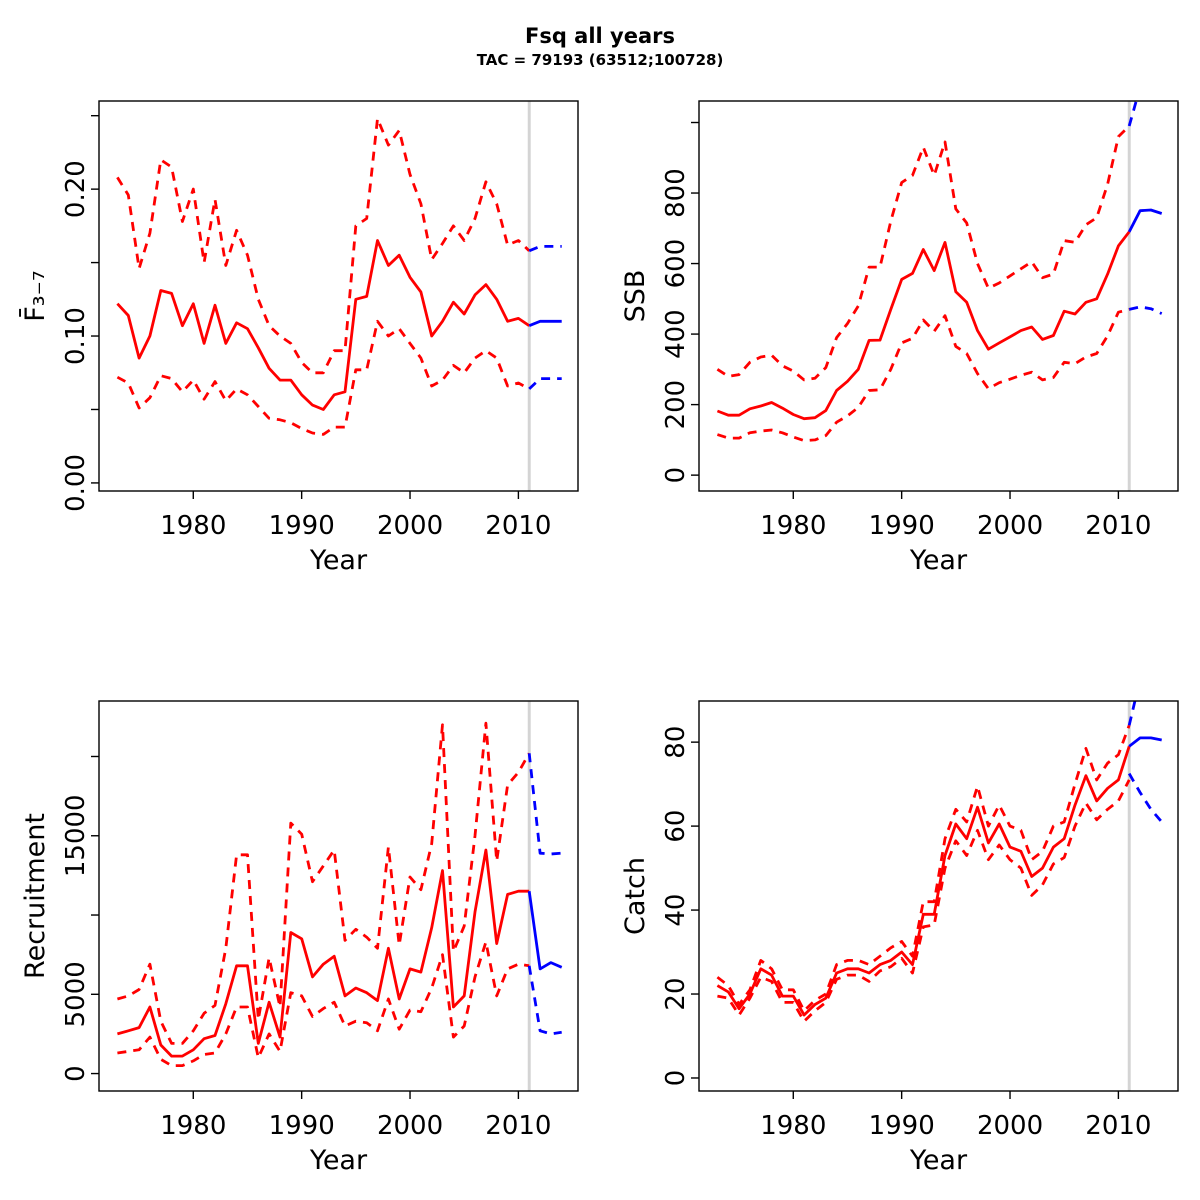 This screenshot has height=1200, width=1200. What do you see at coordinates (924, 901) in the screenshot?
I see `catch-lower-ci-line` at bounding box center [924, 901].